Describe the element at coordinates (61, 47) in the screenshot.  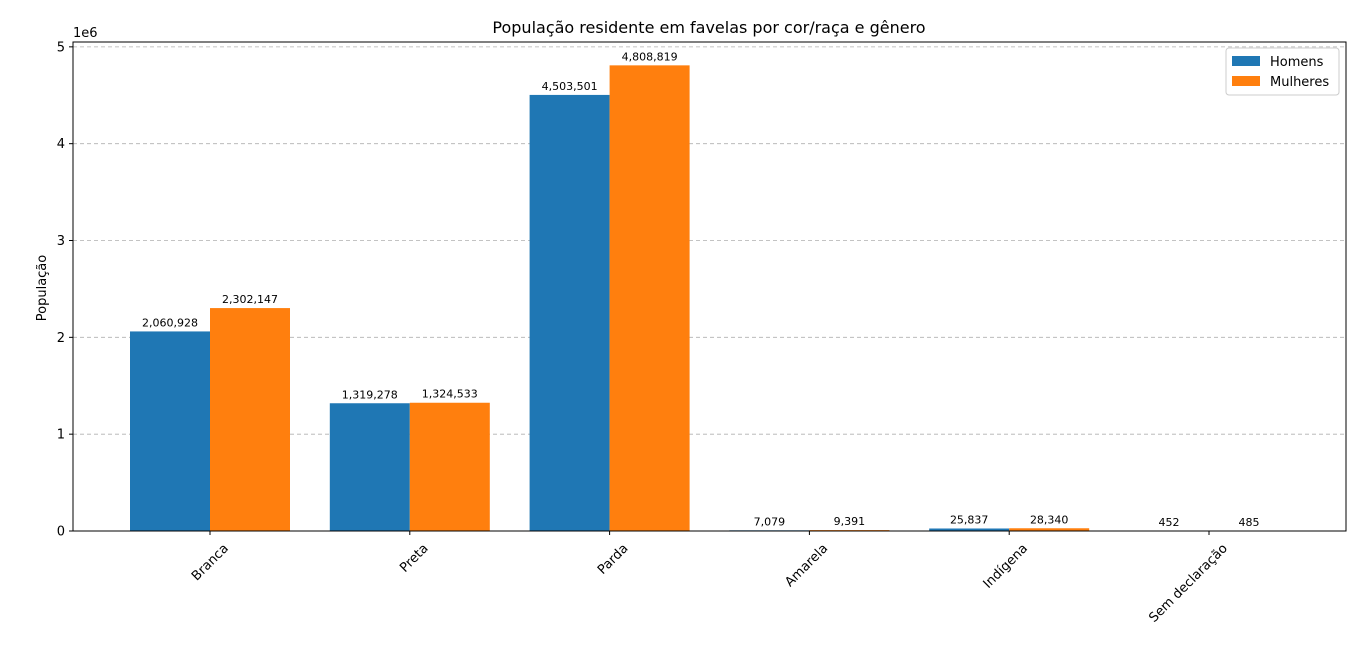
I see `y-tick-label: 5` at that location.